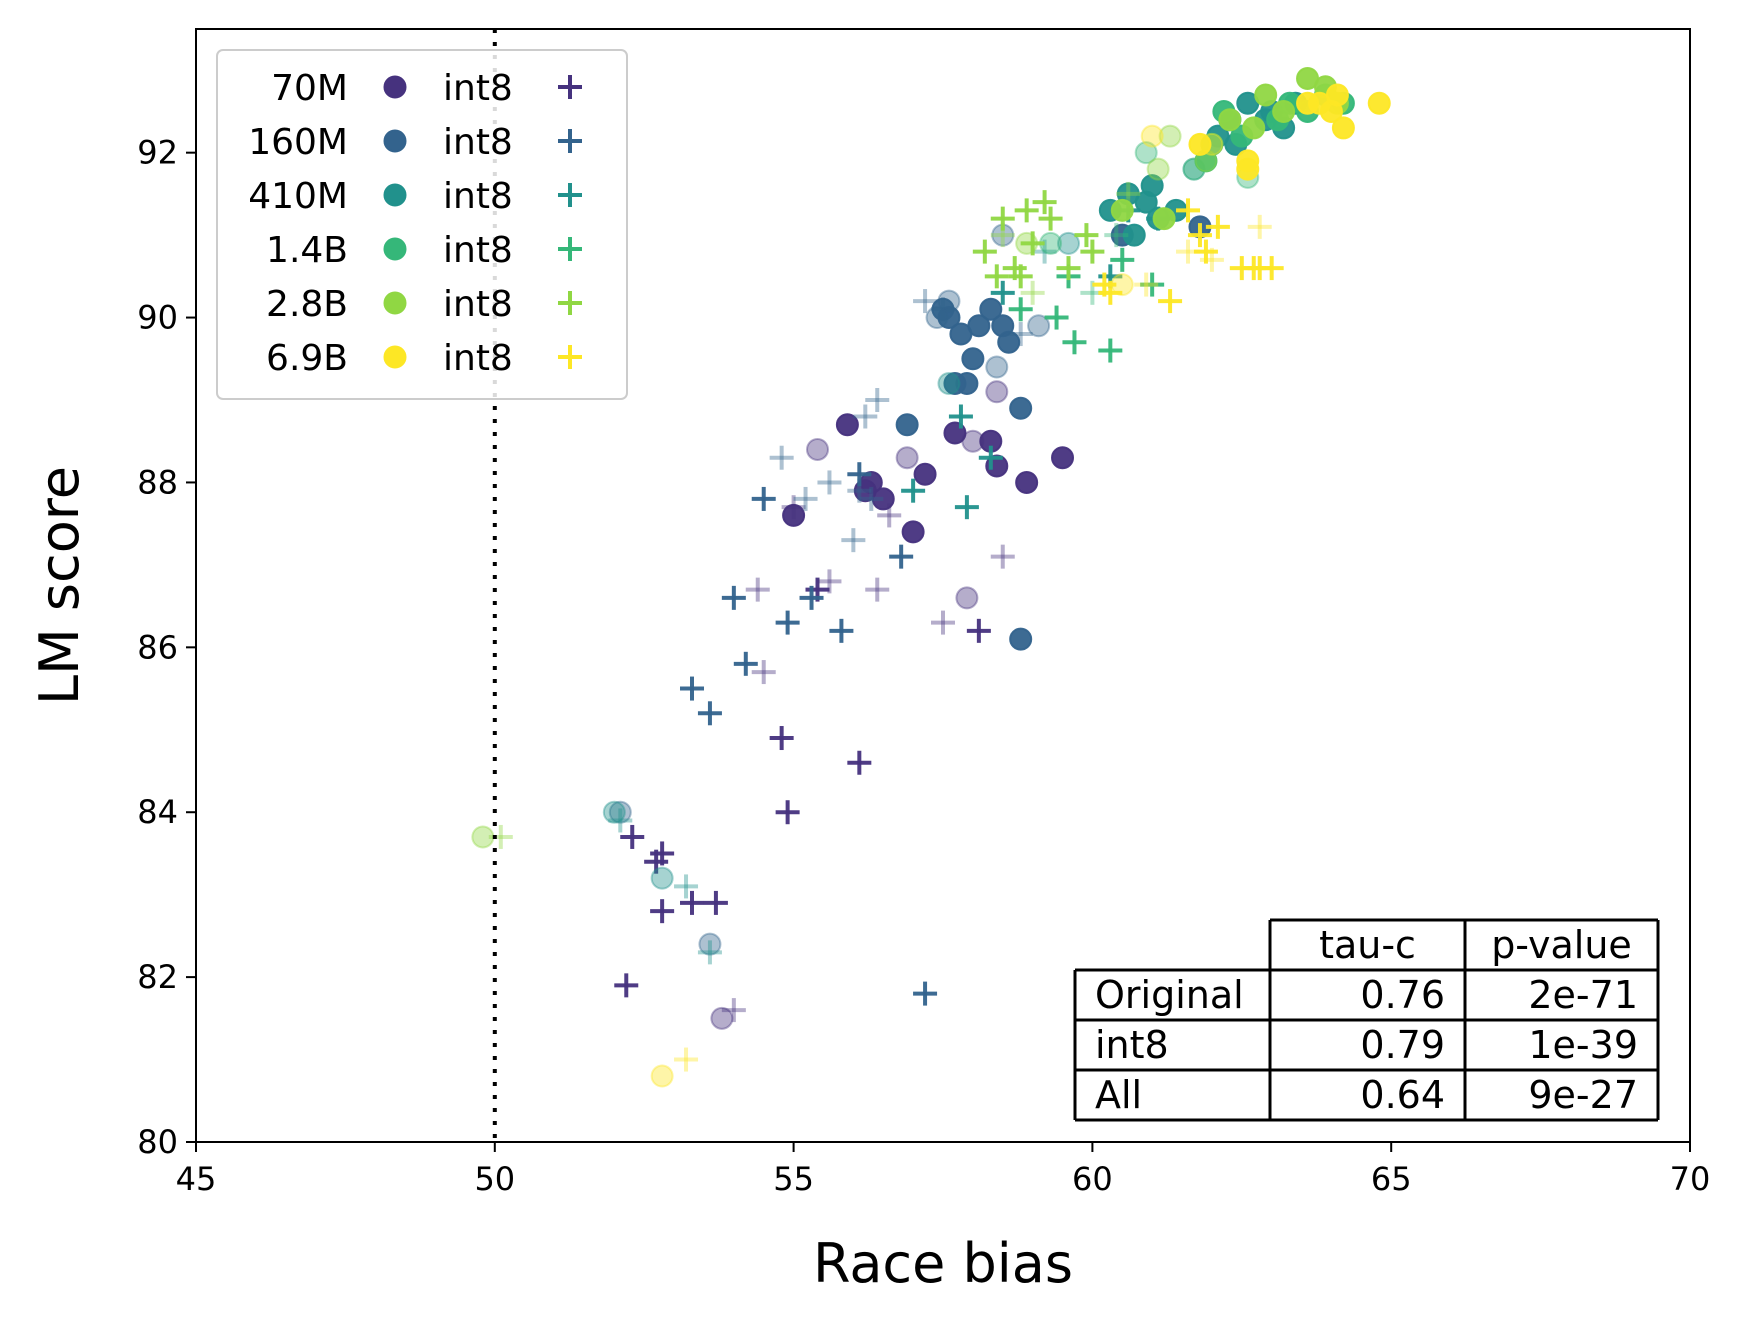  I want to click on y-tick-label: 80, so click(157, 1142).